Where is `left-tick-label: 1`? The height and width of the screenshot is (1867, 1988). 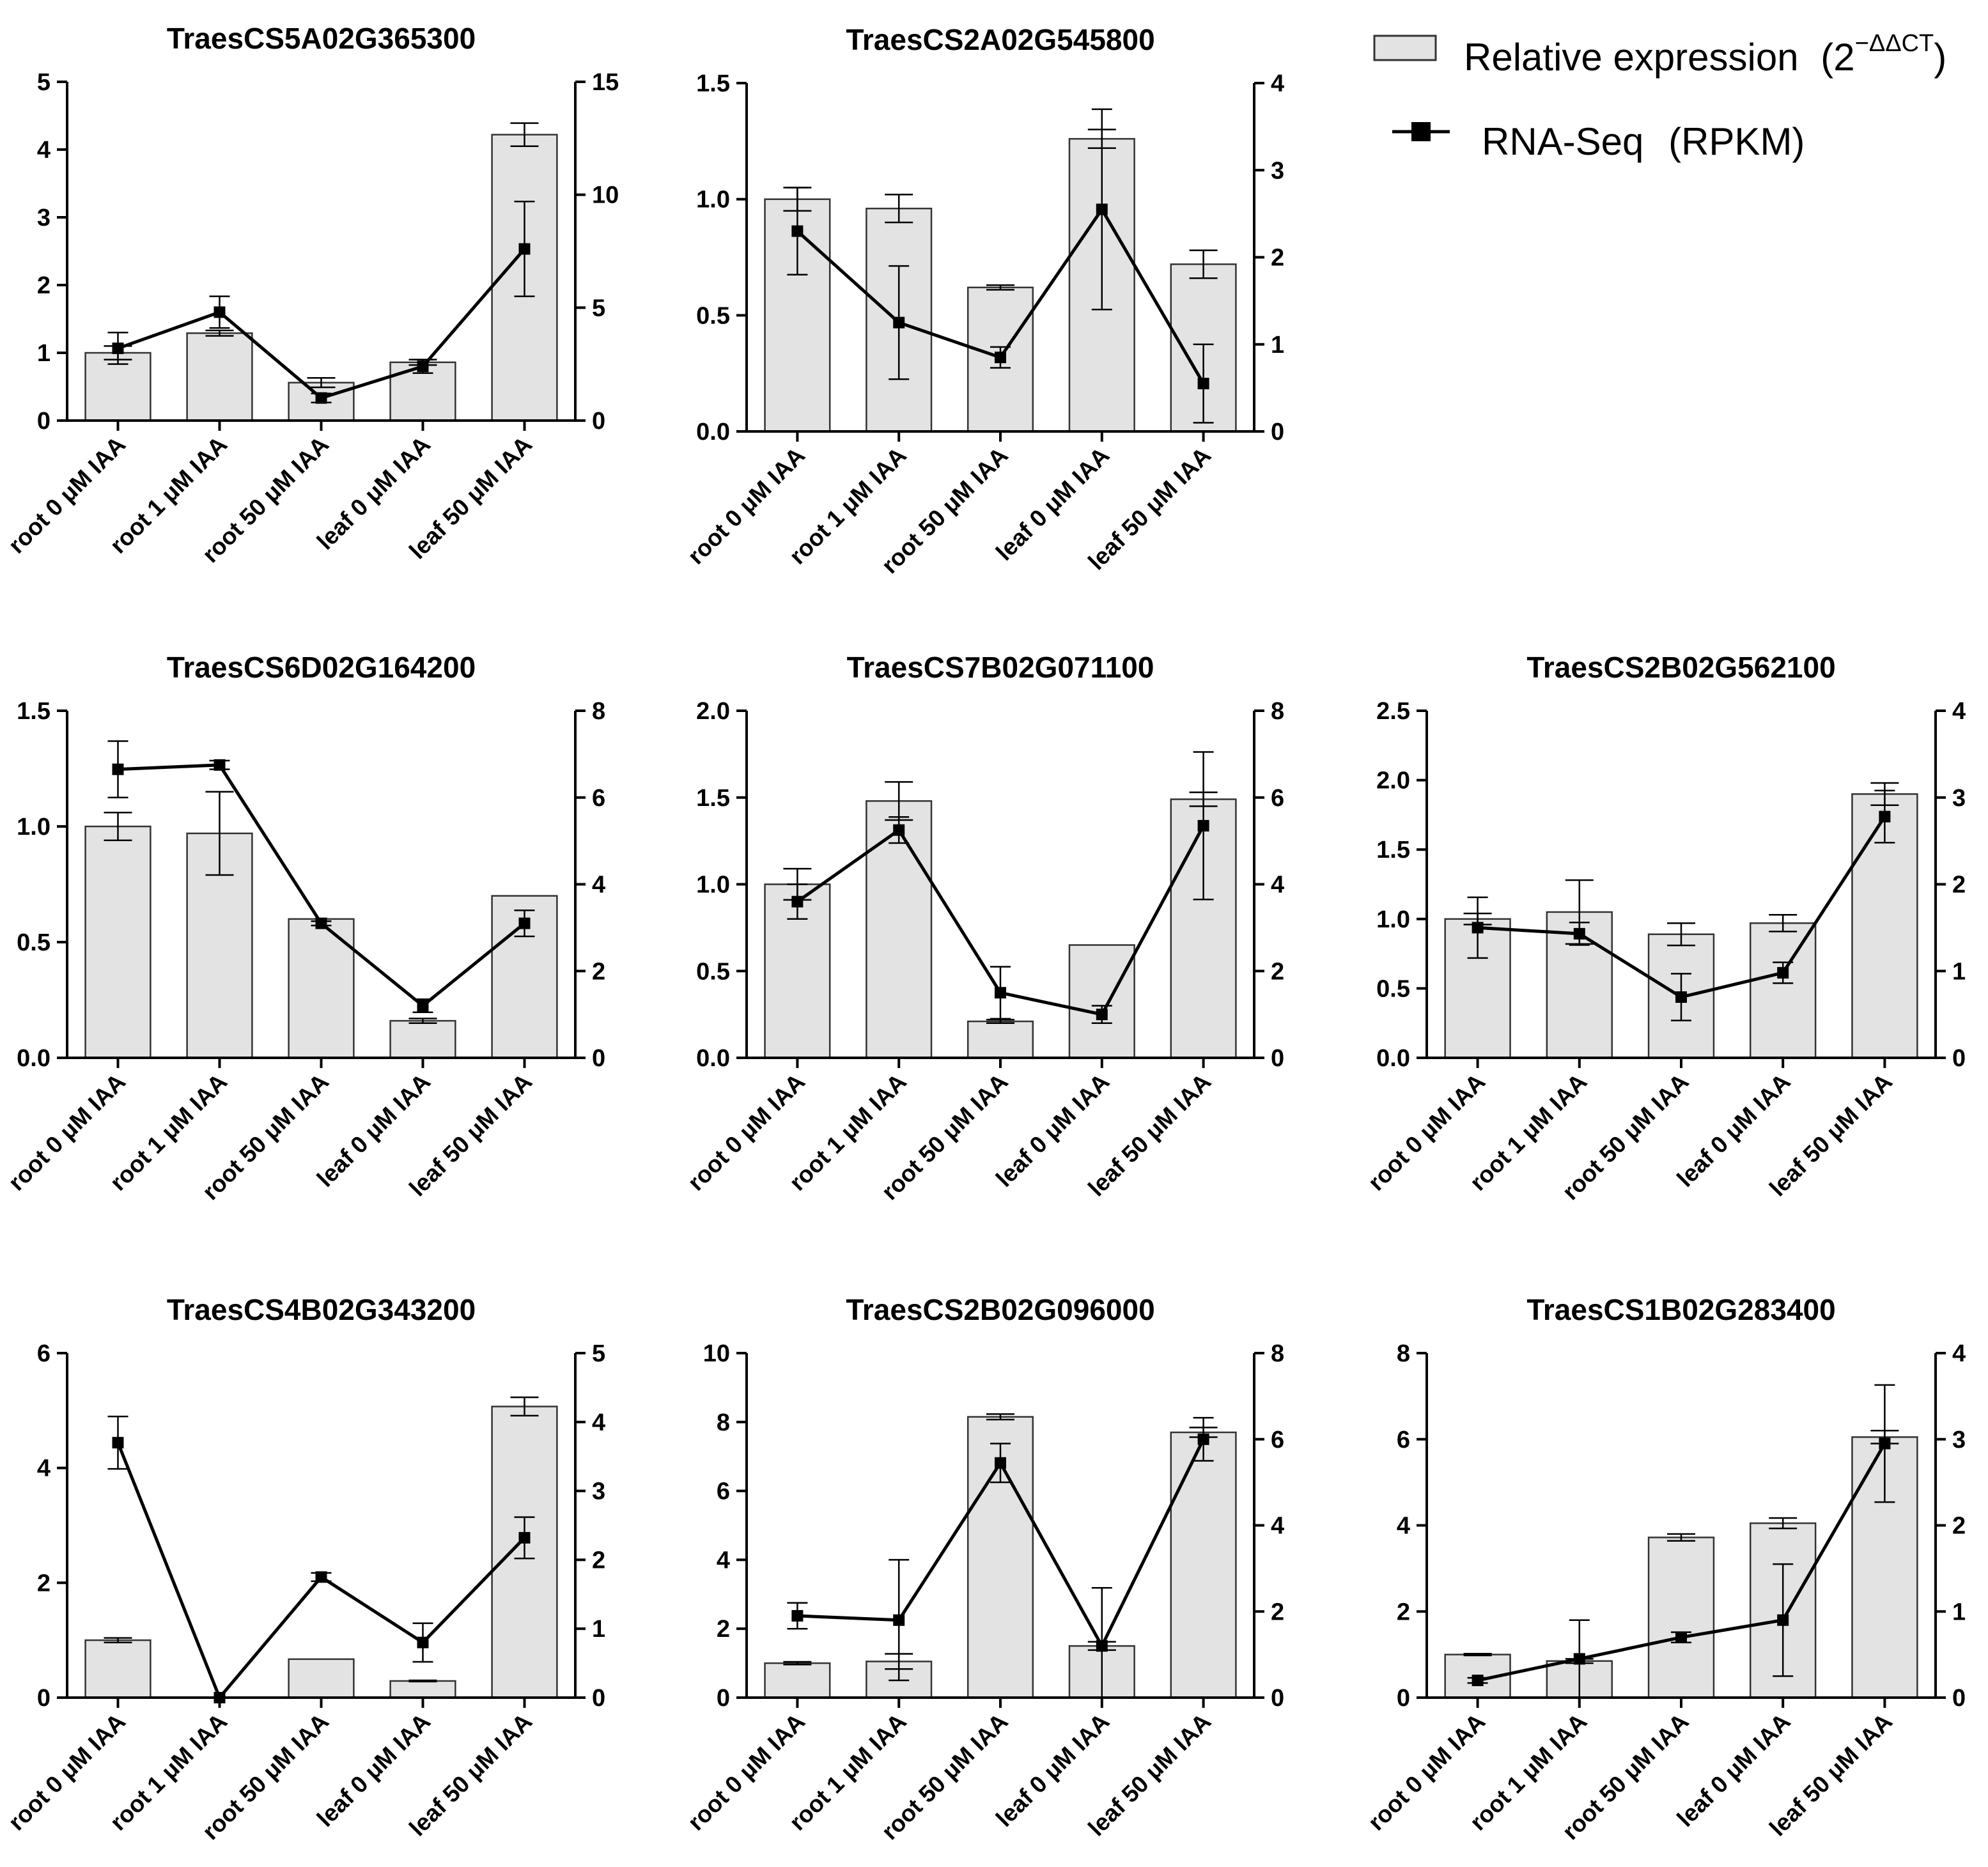 left-tick-label: 1 is located at coordinates (43, 353).